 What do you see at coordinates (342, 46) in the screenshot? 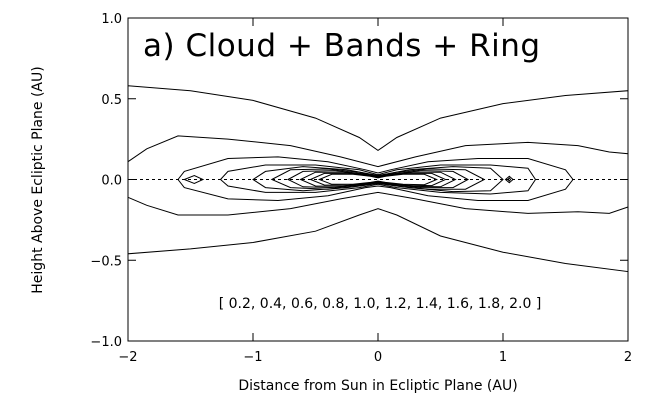
I see `chart-title: a) Cloud + Bands + Ring` at bounding box center [342, 46].